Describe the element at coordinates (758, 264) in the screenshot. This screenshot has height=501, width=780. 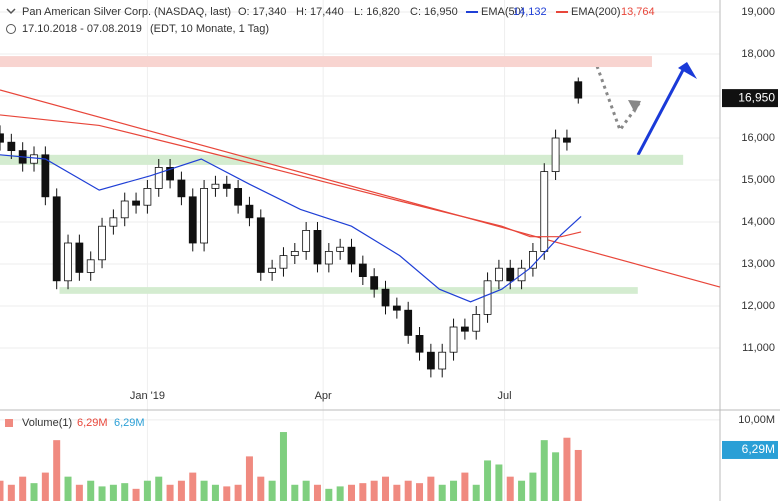
I see `y-tick-label: 13,000` at that location.